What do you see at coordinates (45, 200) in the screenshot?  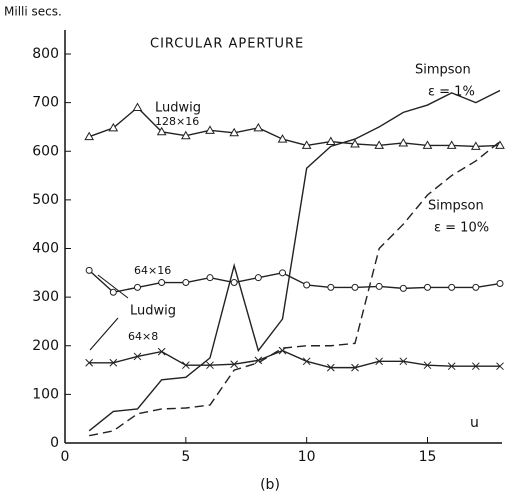 I see `y-tick-label: 500` at bounding box center [45, 200].